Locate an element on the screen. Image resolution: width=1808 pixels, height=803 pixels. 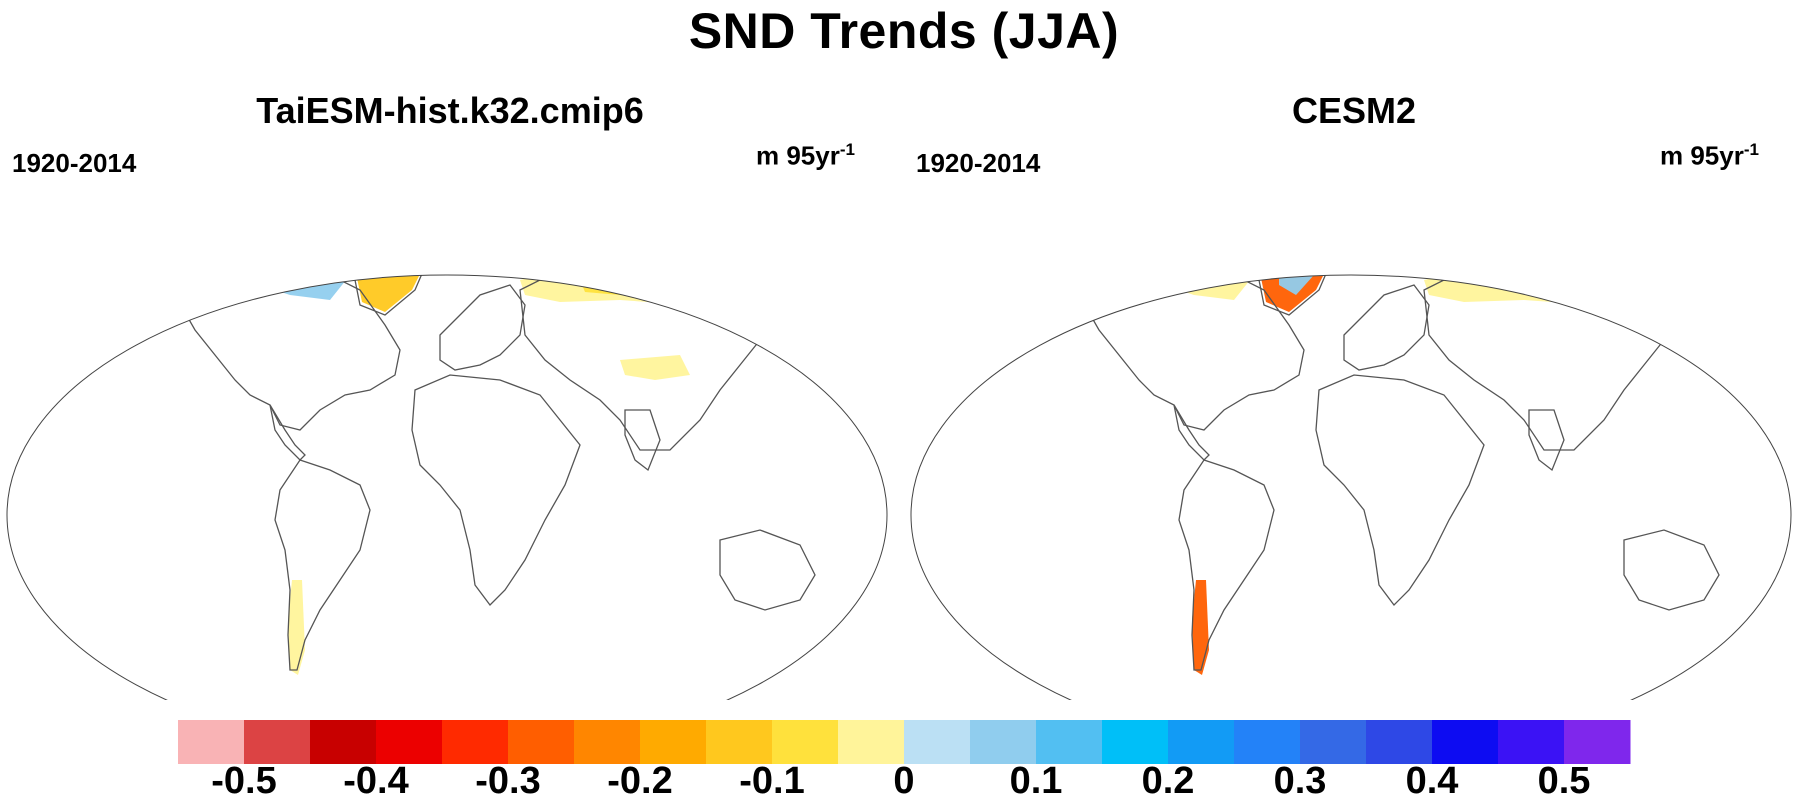
snow-patch-greenland-edge is located at coordinates (387, 250).